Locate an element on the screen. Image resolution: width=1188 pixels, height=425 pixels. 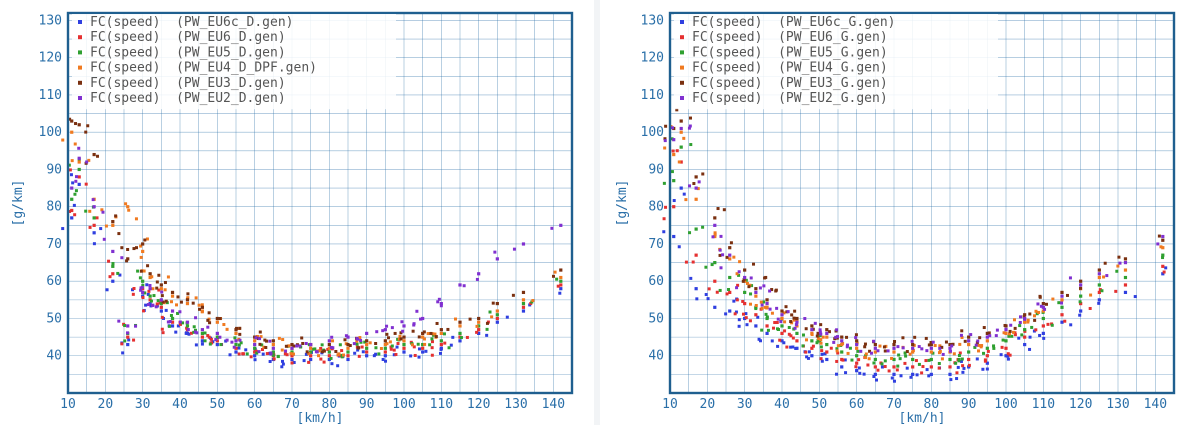
legend-label: FC(speed) (PW_EU2_G.gen) is located at coordinates (790, 98).